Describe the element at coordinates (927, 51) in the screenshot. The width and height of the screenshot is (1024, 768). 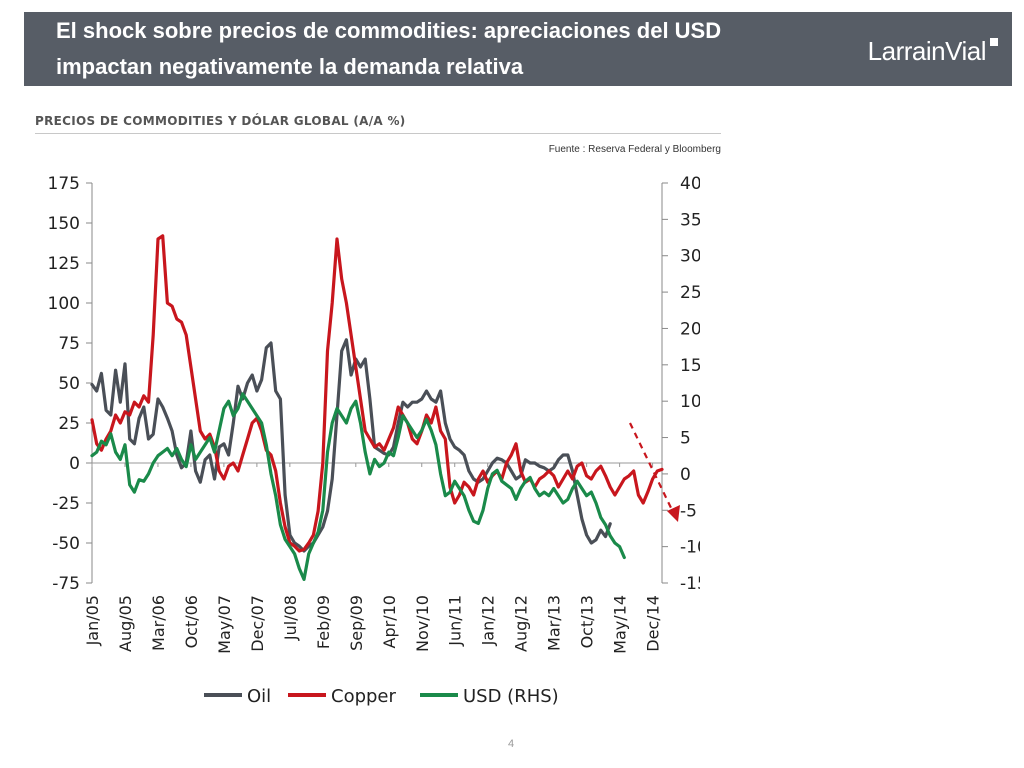
I see `larrainvial-logo: LarrainVial` at that location.